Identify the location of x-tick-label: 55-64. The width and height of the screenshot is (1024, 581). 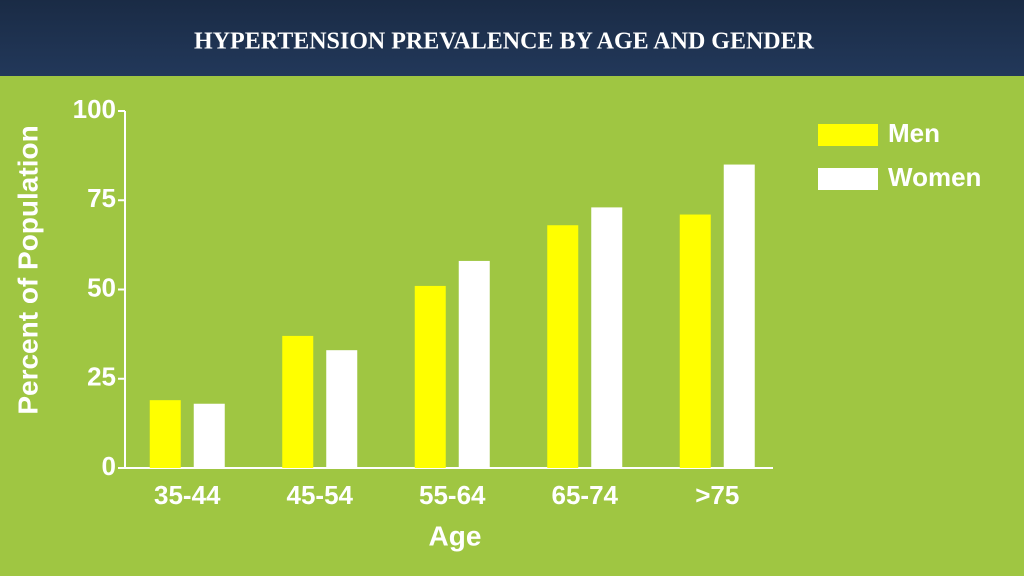
(452, 495).